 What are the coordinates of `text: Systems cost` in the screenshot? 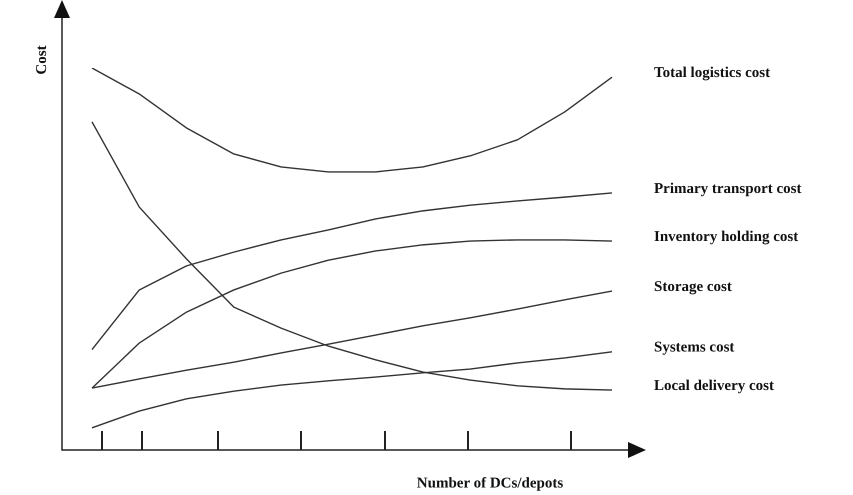 It's located at (694, 348).